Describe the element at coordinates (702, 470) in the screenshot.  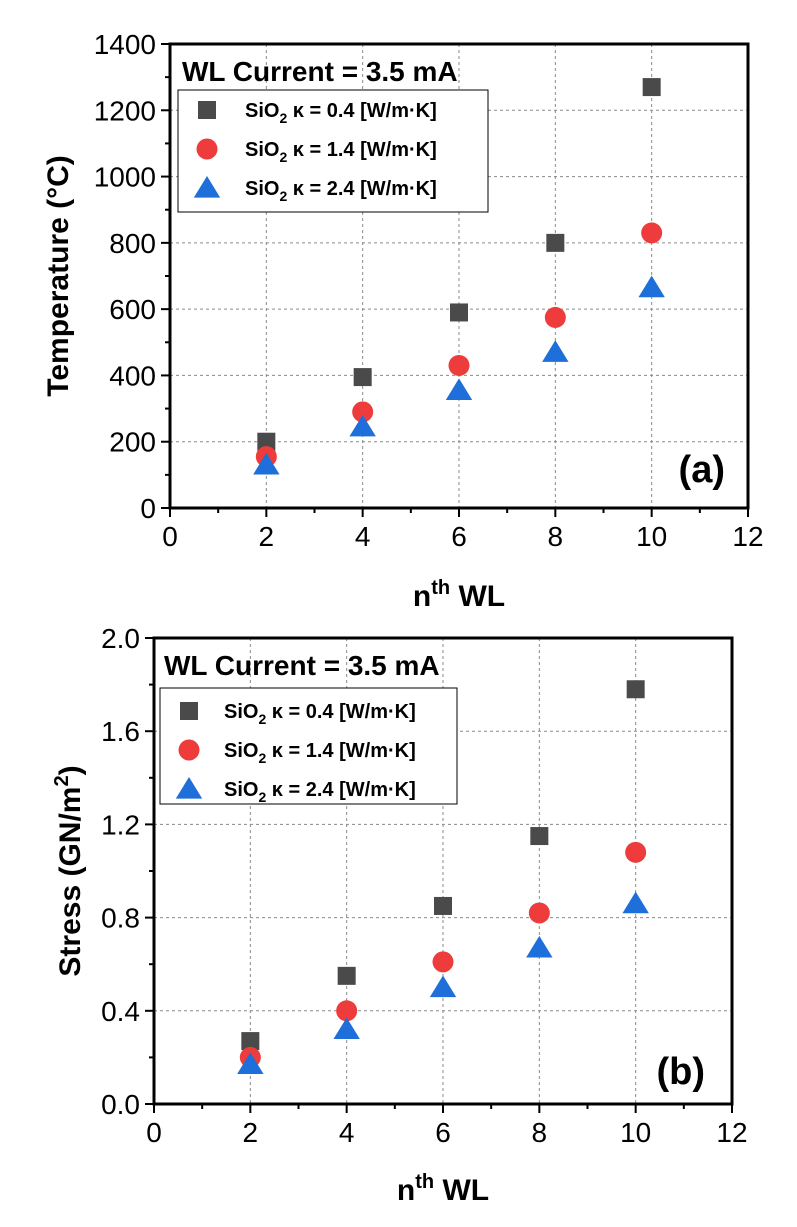
I see `panel-label: (a)` at that location.